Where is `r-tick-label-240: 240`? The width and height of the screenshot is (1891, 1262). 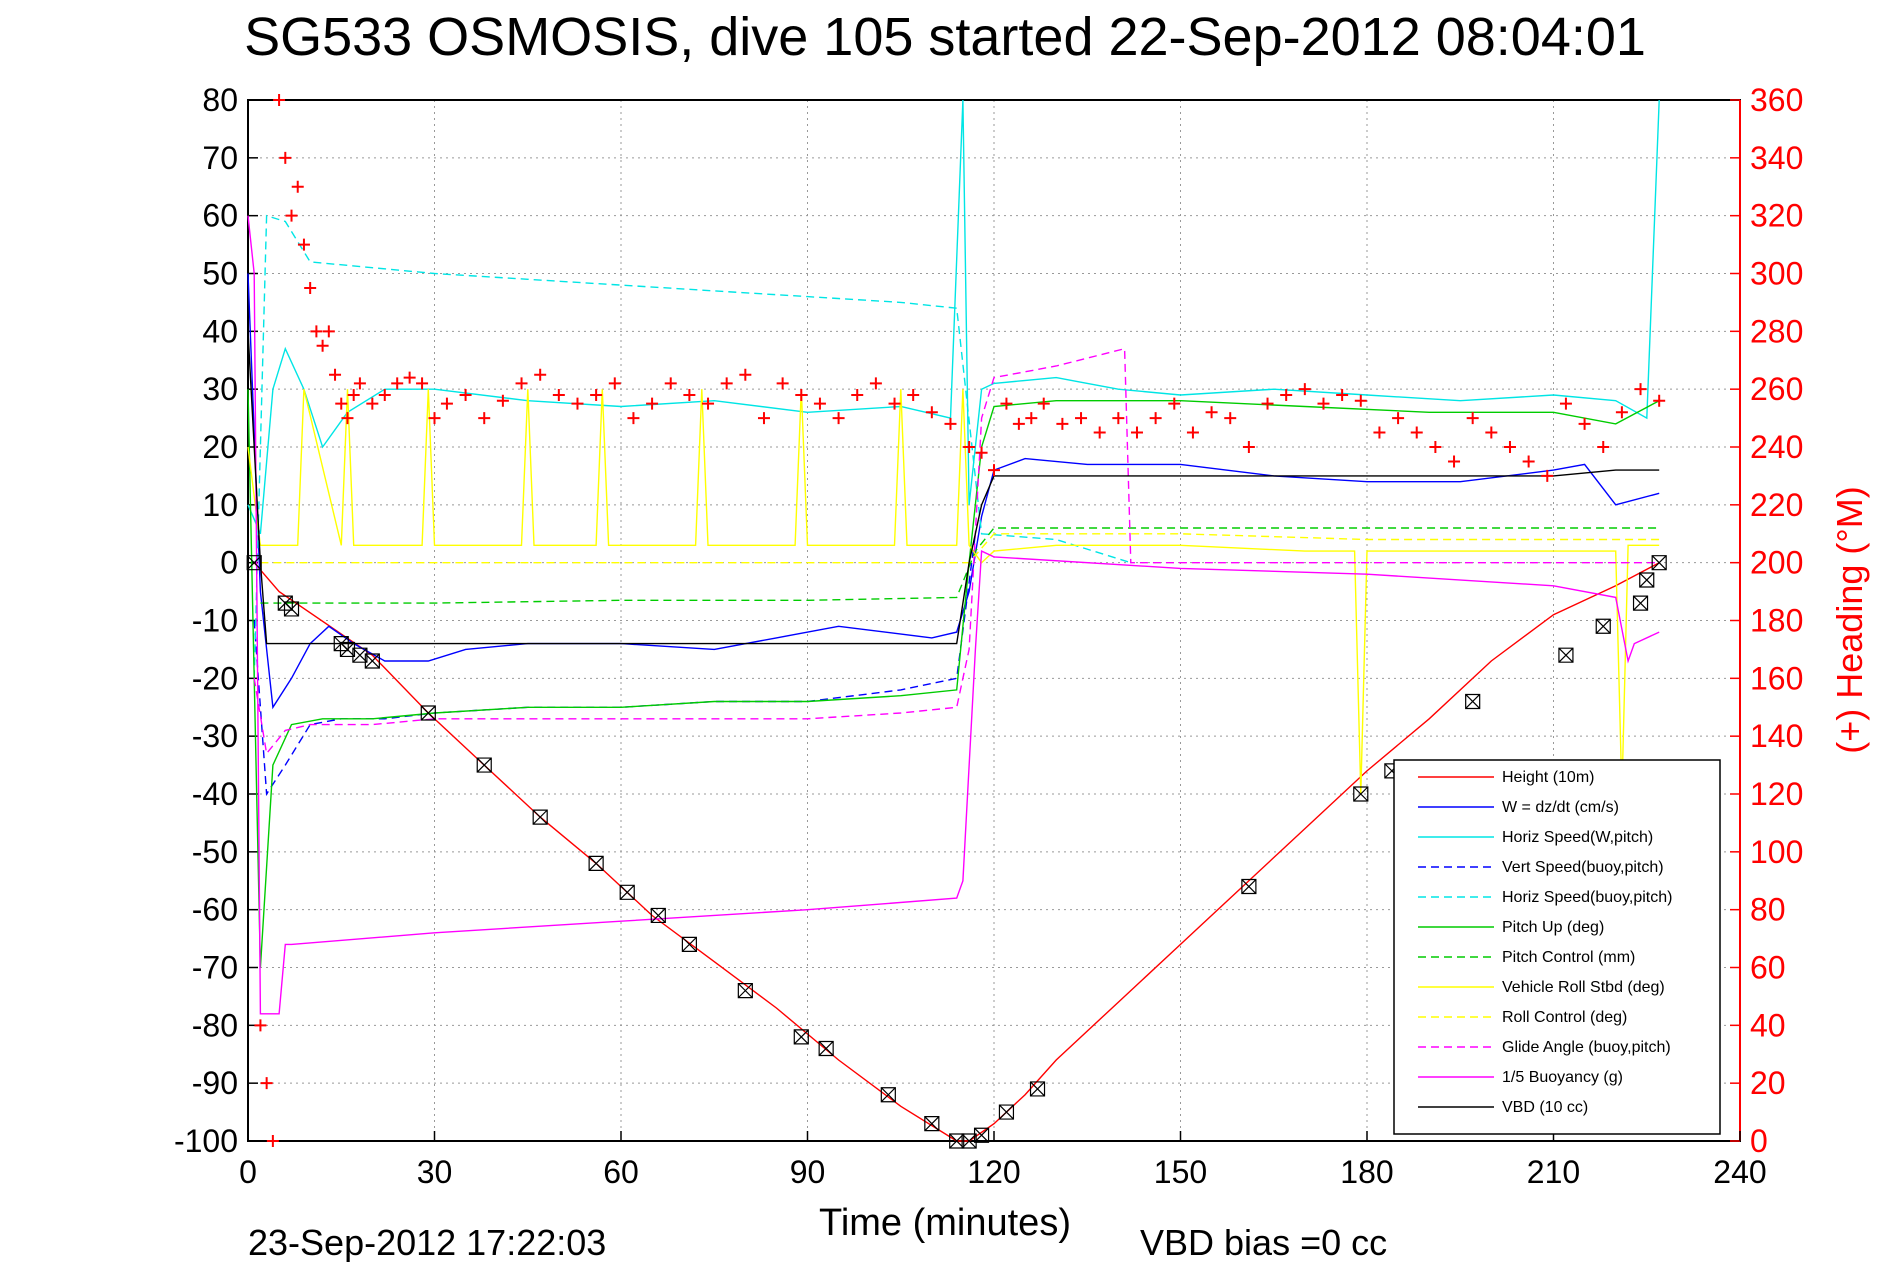 r-tick-label-240: 240 is located at coordinates (1776, 447).